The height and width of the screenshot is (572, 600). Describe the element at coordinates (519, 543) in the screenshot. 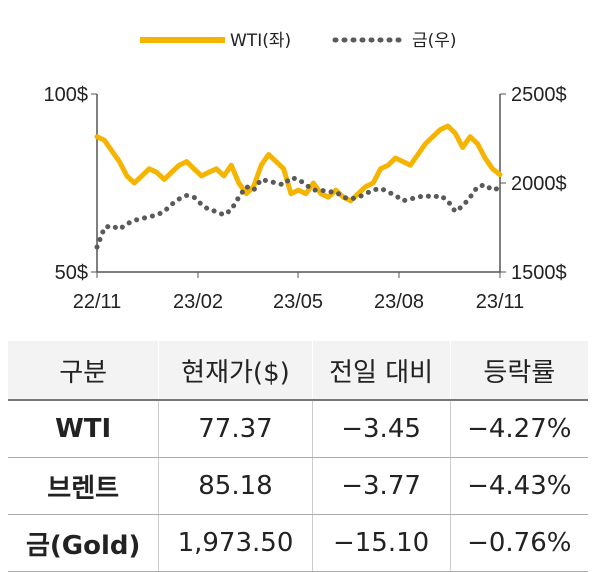

I see `cell-change-rate: −0.76%` at that location.